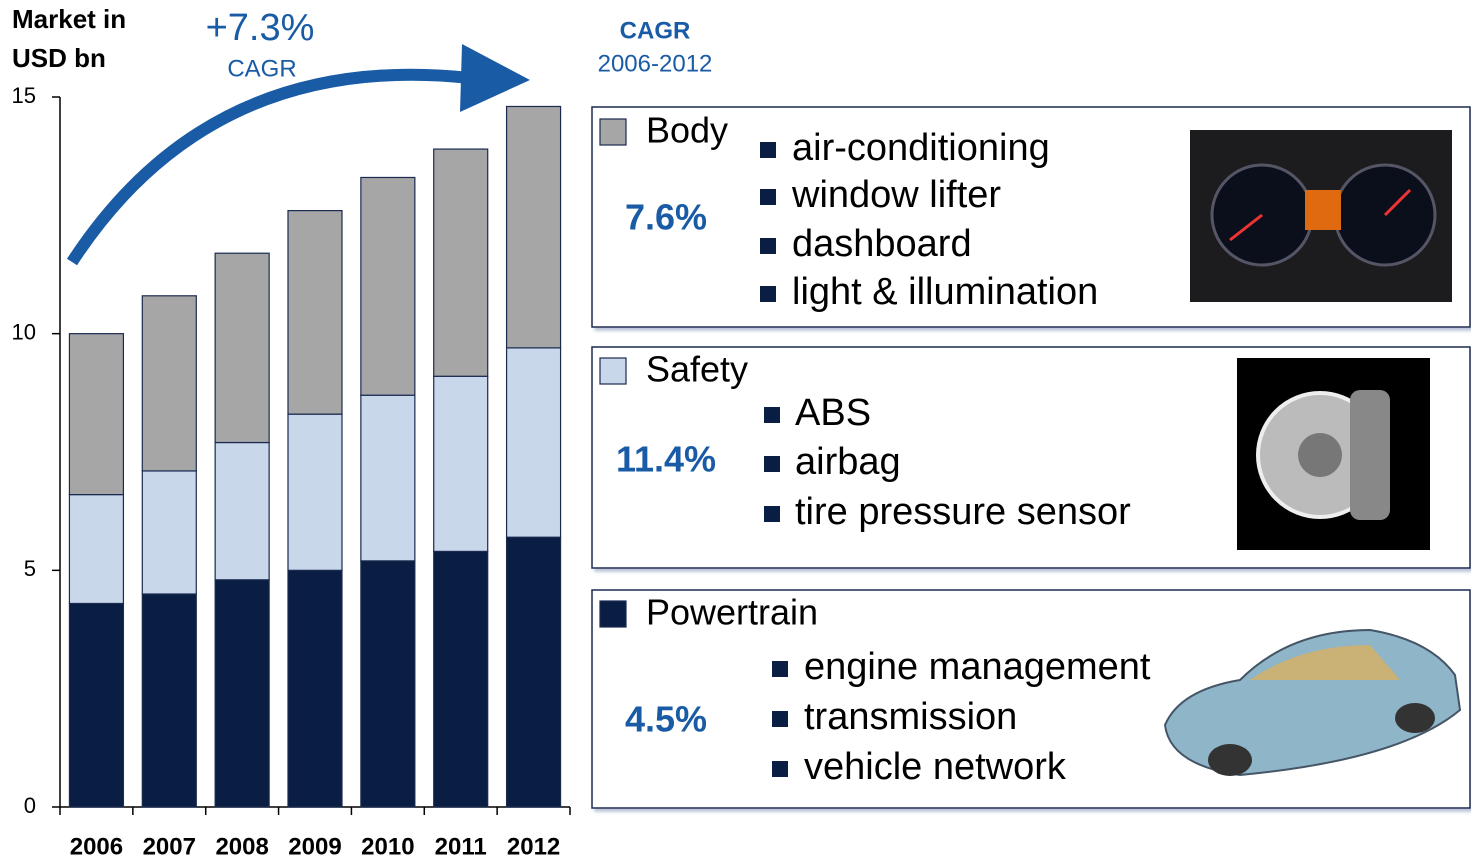  Describe the element at coordinates (1312, 702) in the screenshot. I see `car-image` at that location.